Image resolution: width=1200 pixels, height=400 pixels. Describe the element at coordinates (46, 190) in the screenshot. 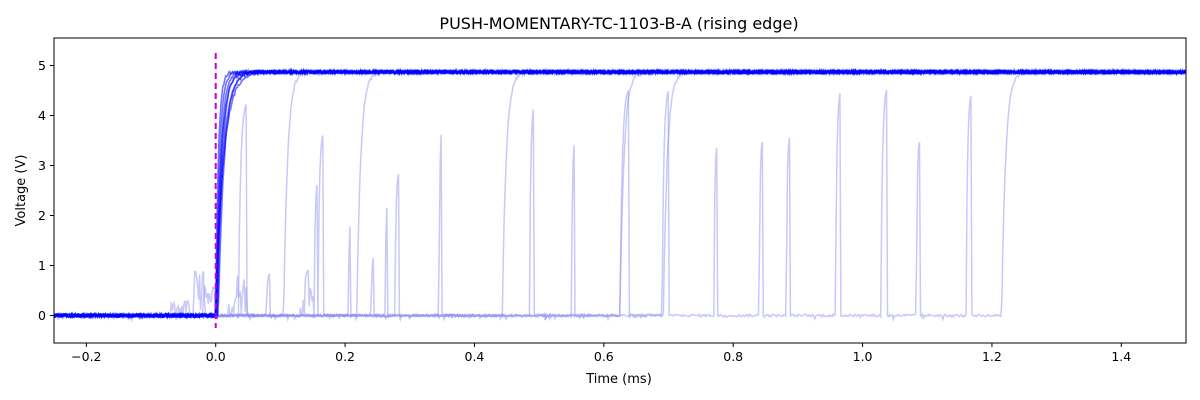

I see `y-axis: 0 1 2 3 4 5` at that location.